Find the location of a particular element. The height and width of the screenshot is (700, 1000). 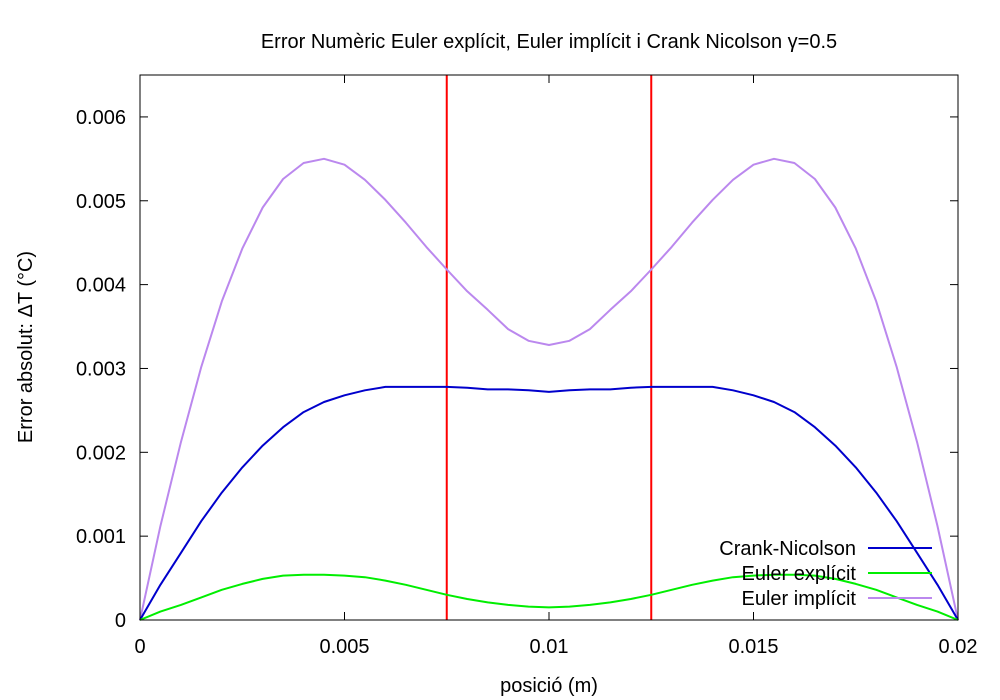

x-tick-label: 0.02 is located at coordinates (958, 647).